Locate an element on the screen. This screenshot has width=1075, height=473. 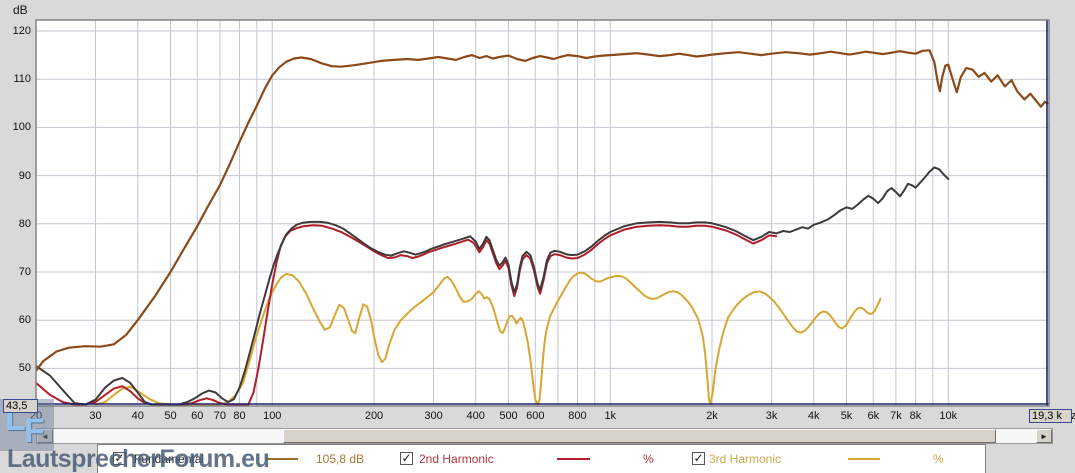
cursor-frequency-readout: 19,3 k is located at coordinates (1050, 416).